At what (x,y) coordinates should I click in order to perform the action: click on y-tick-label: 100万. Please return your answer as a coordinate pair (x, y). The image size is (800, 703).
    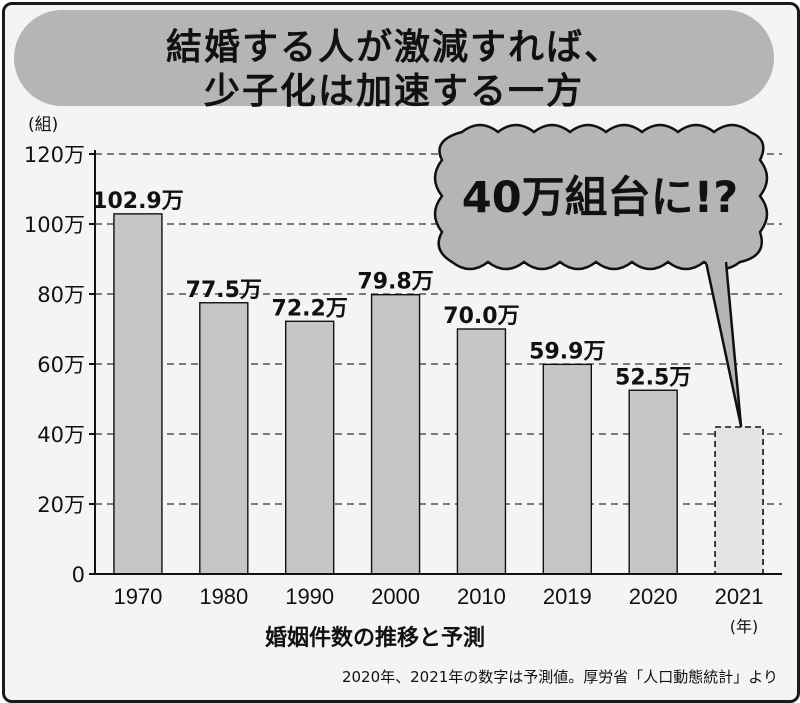
    Looking at the image, I should click on (54, 225).